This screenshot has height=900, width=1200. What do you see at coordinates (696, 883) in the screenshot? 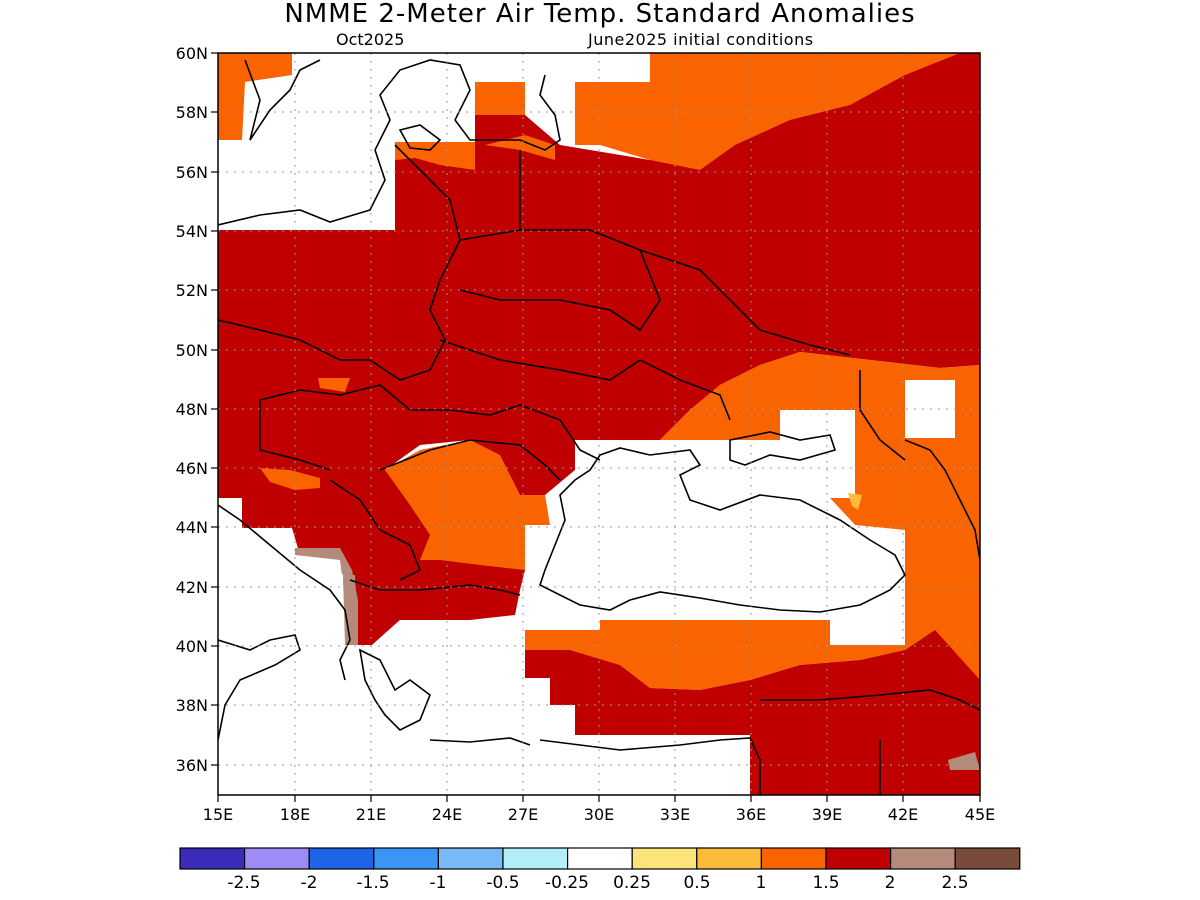
I see `colorbar-label: 0.5` at bounding box center [696, 883].